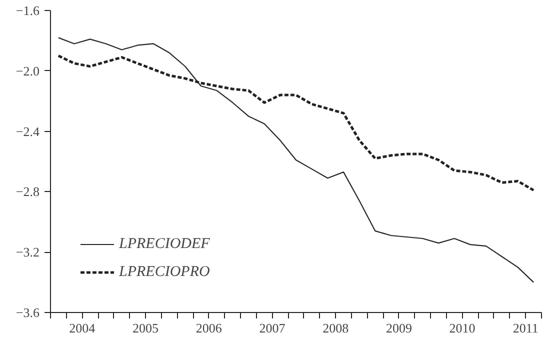 The height and width of the screenshot is (342, 549). I want to click on x-tick-label: 2011, so click(525, 328).